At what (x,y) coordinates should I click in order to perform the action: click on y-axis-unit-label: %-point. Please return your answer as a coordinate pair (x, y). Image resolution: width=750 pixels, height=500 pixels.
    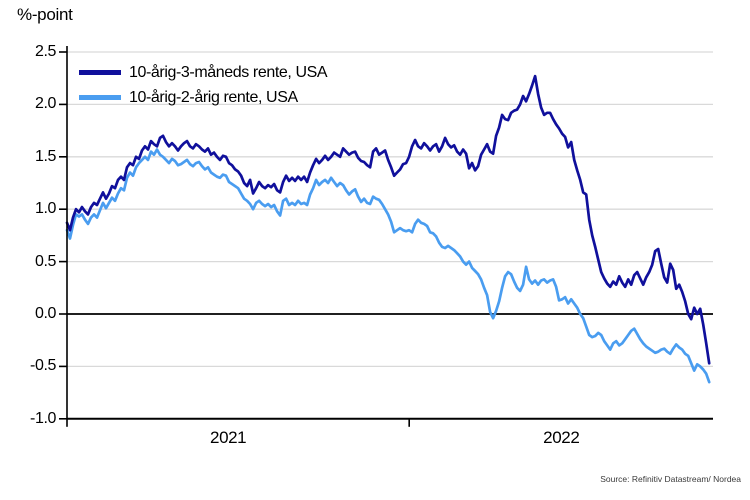
    Looking at the image, I should click on (45, 14).